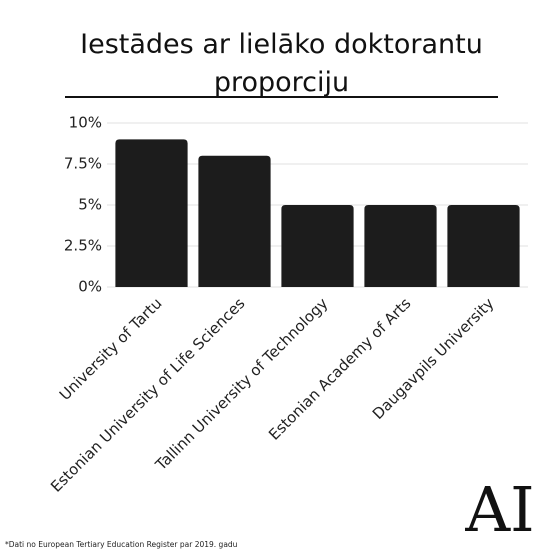 This screenshot has height=554, width=553. Describe the element at coordinates (340, 369) in the screenshot. I see `x-tick-label: Estonian Academy of Arts` at that location.